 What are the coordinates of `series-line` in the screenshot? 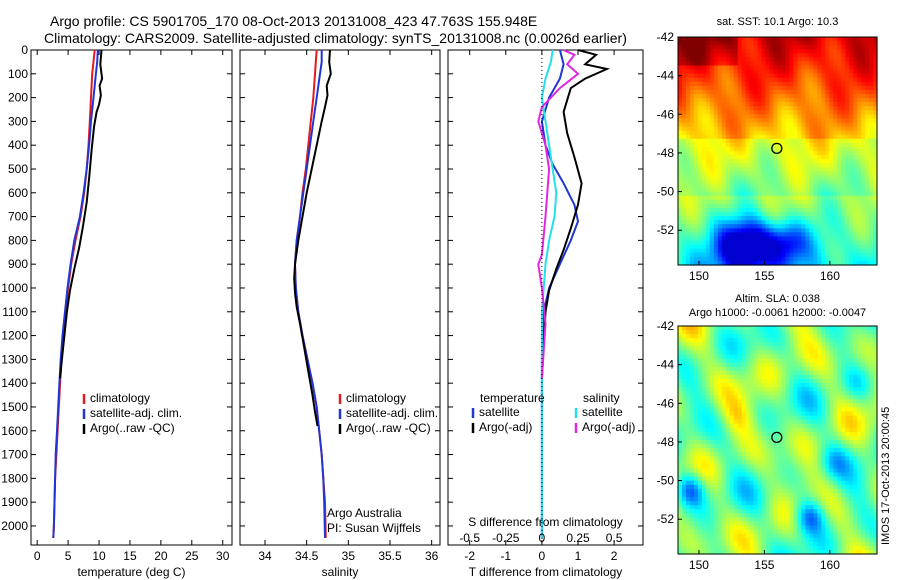 It's located at (75, 293).